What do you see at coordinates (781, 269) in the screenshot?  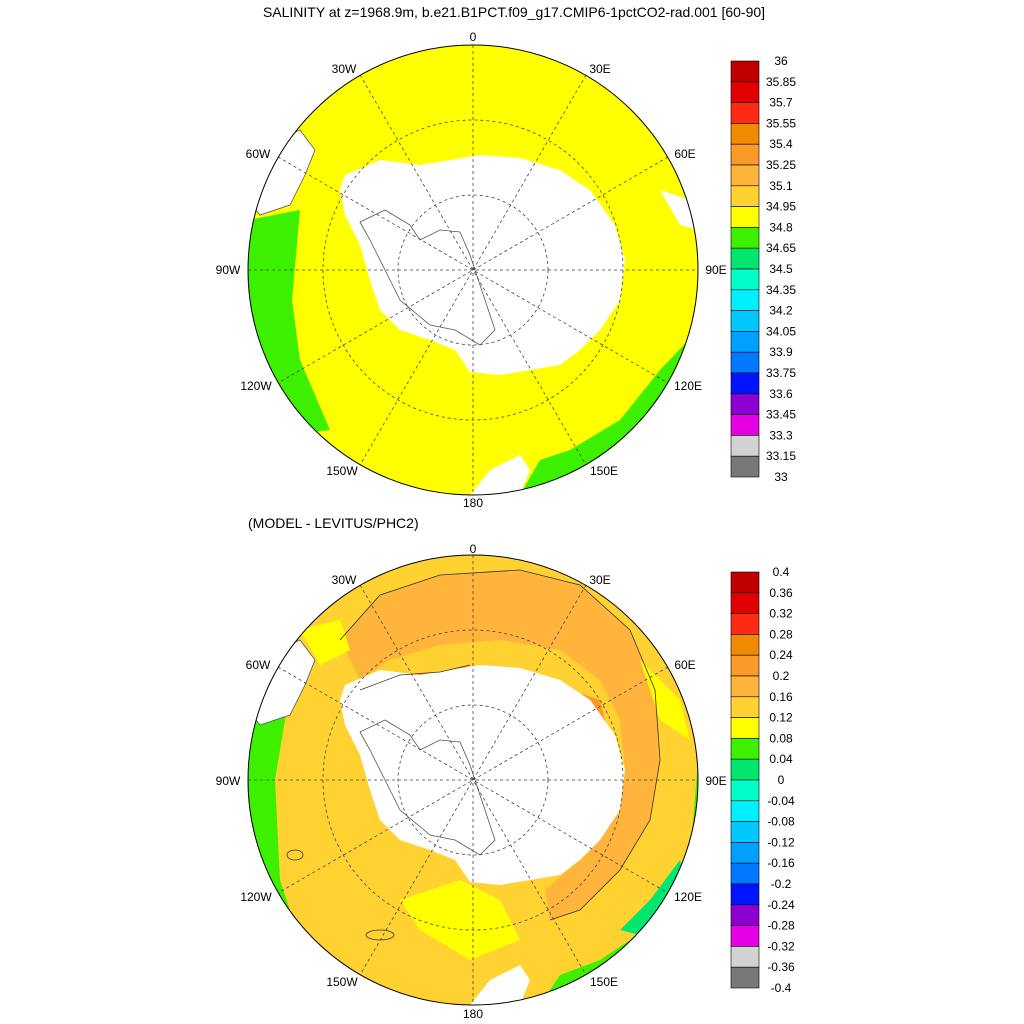 I see `colorbar-tick-label: 34.5` at bounding box center [781, 269].